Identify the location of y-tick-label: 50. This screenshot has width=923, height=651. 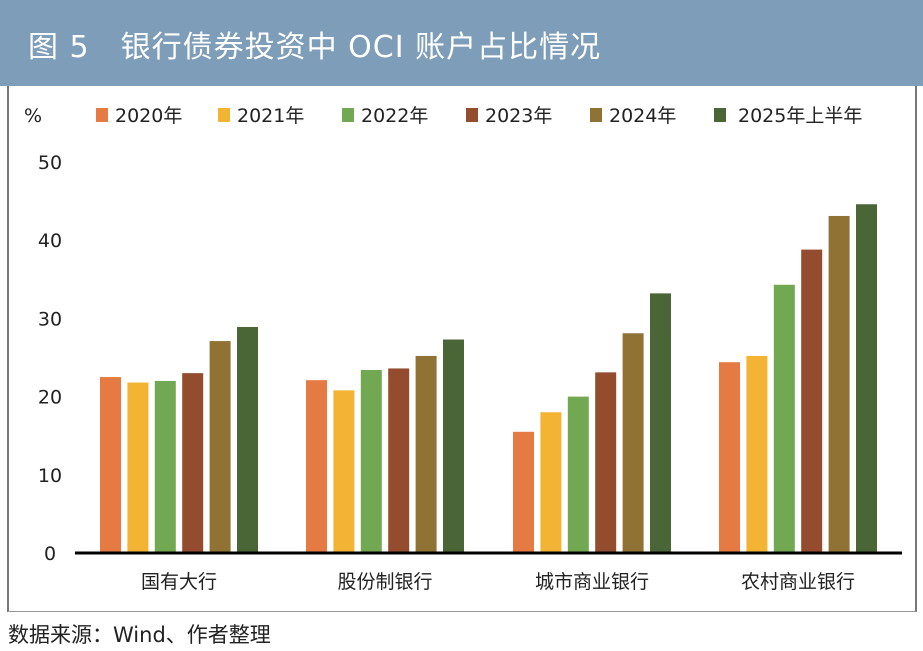
(50, 163).